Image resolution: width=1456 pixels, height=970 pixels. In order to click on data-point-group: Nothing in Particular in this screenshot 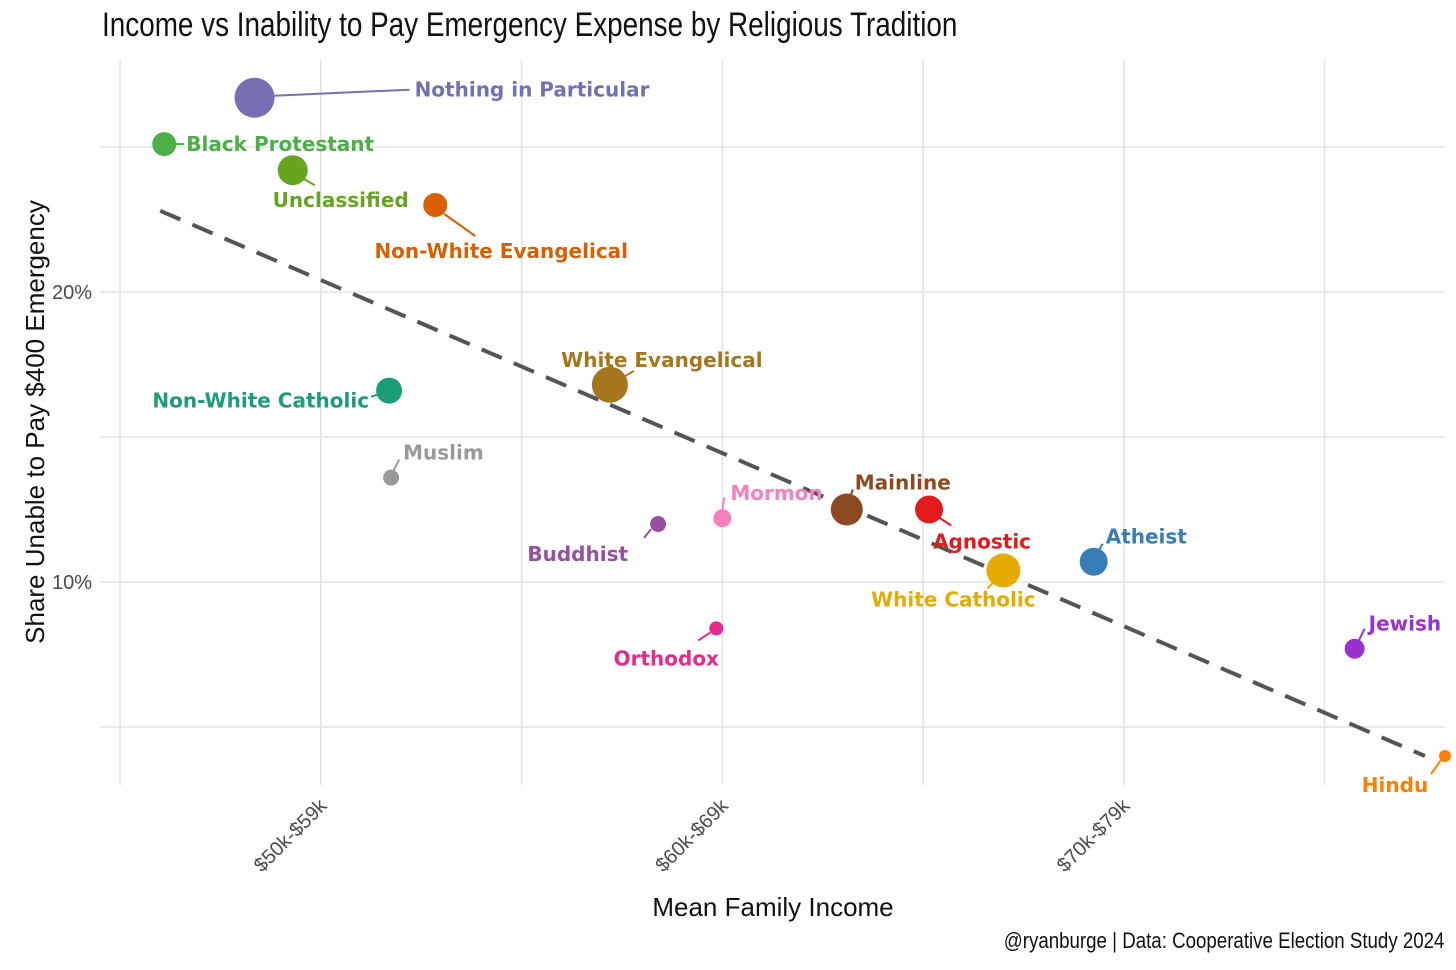, I will do `click(442, 97)`.